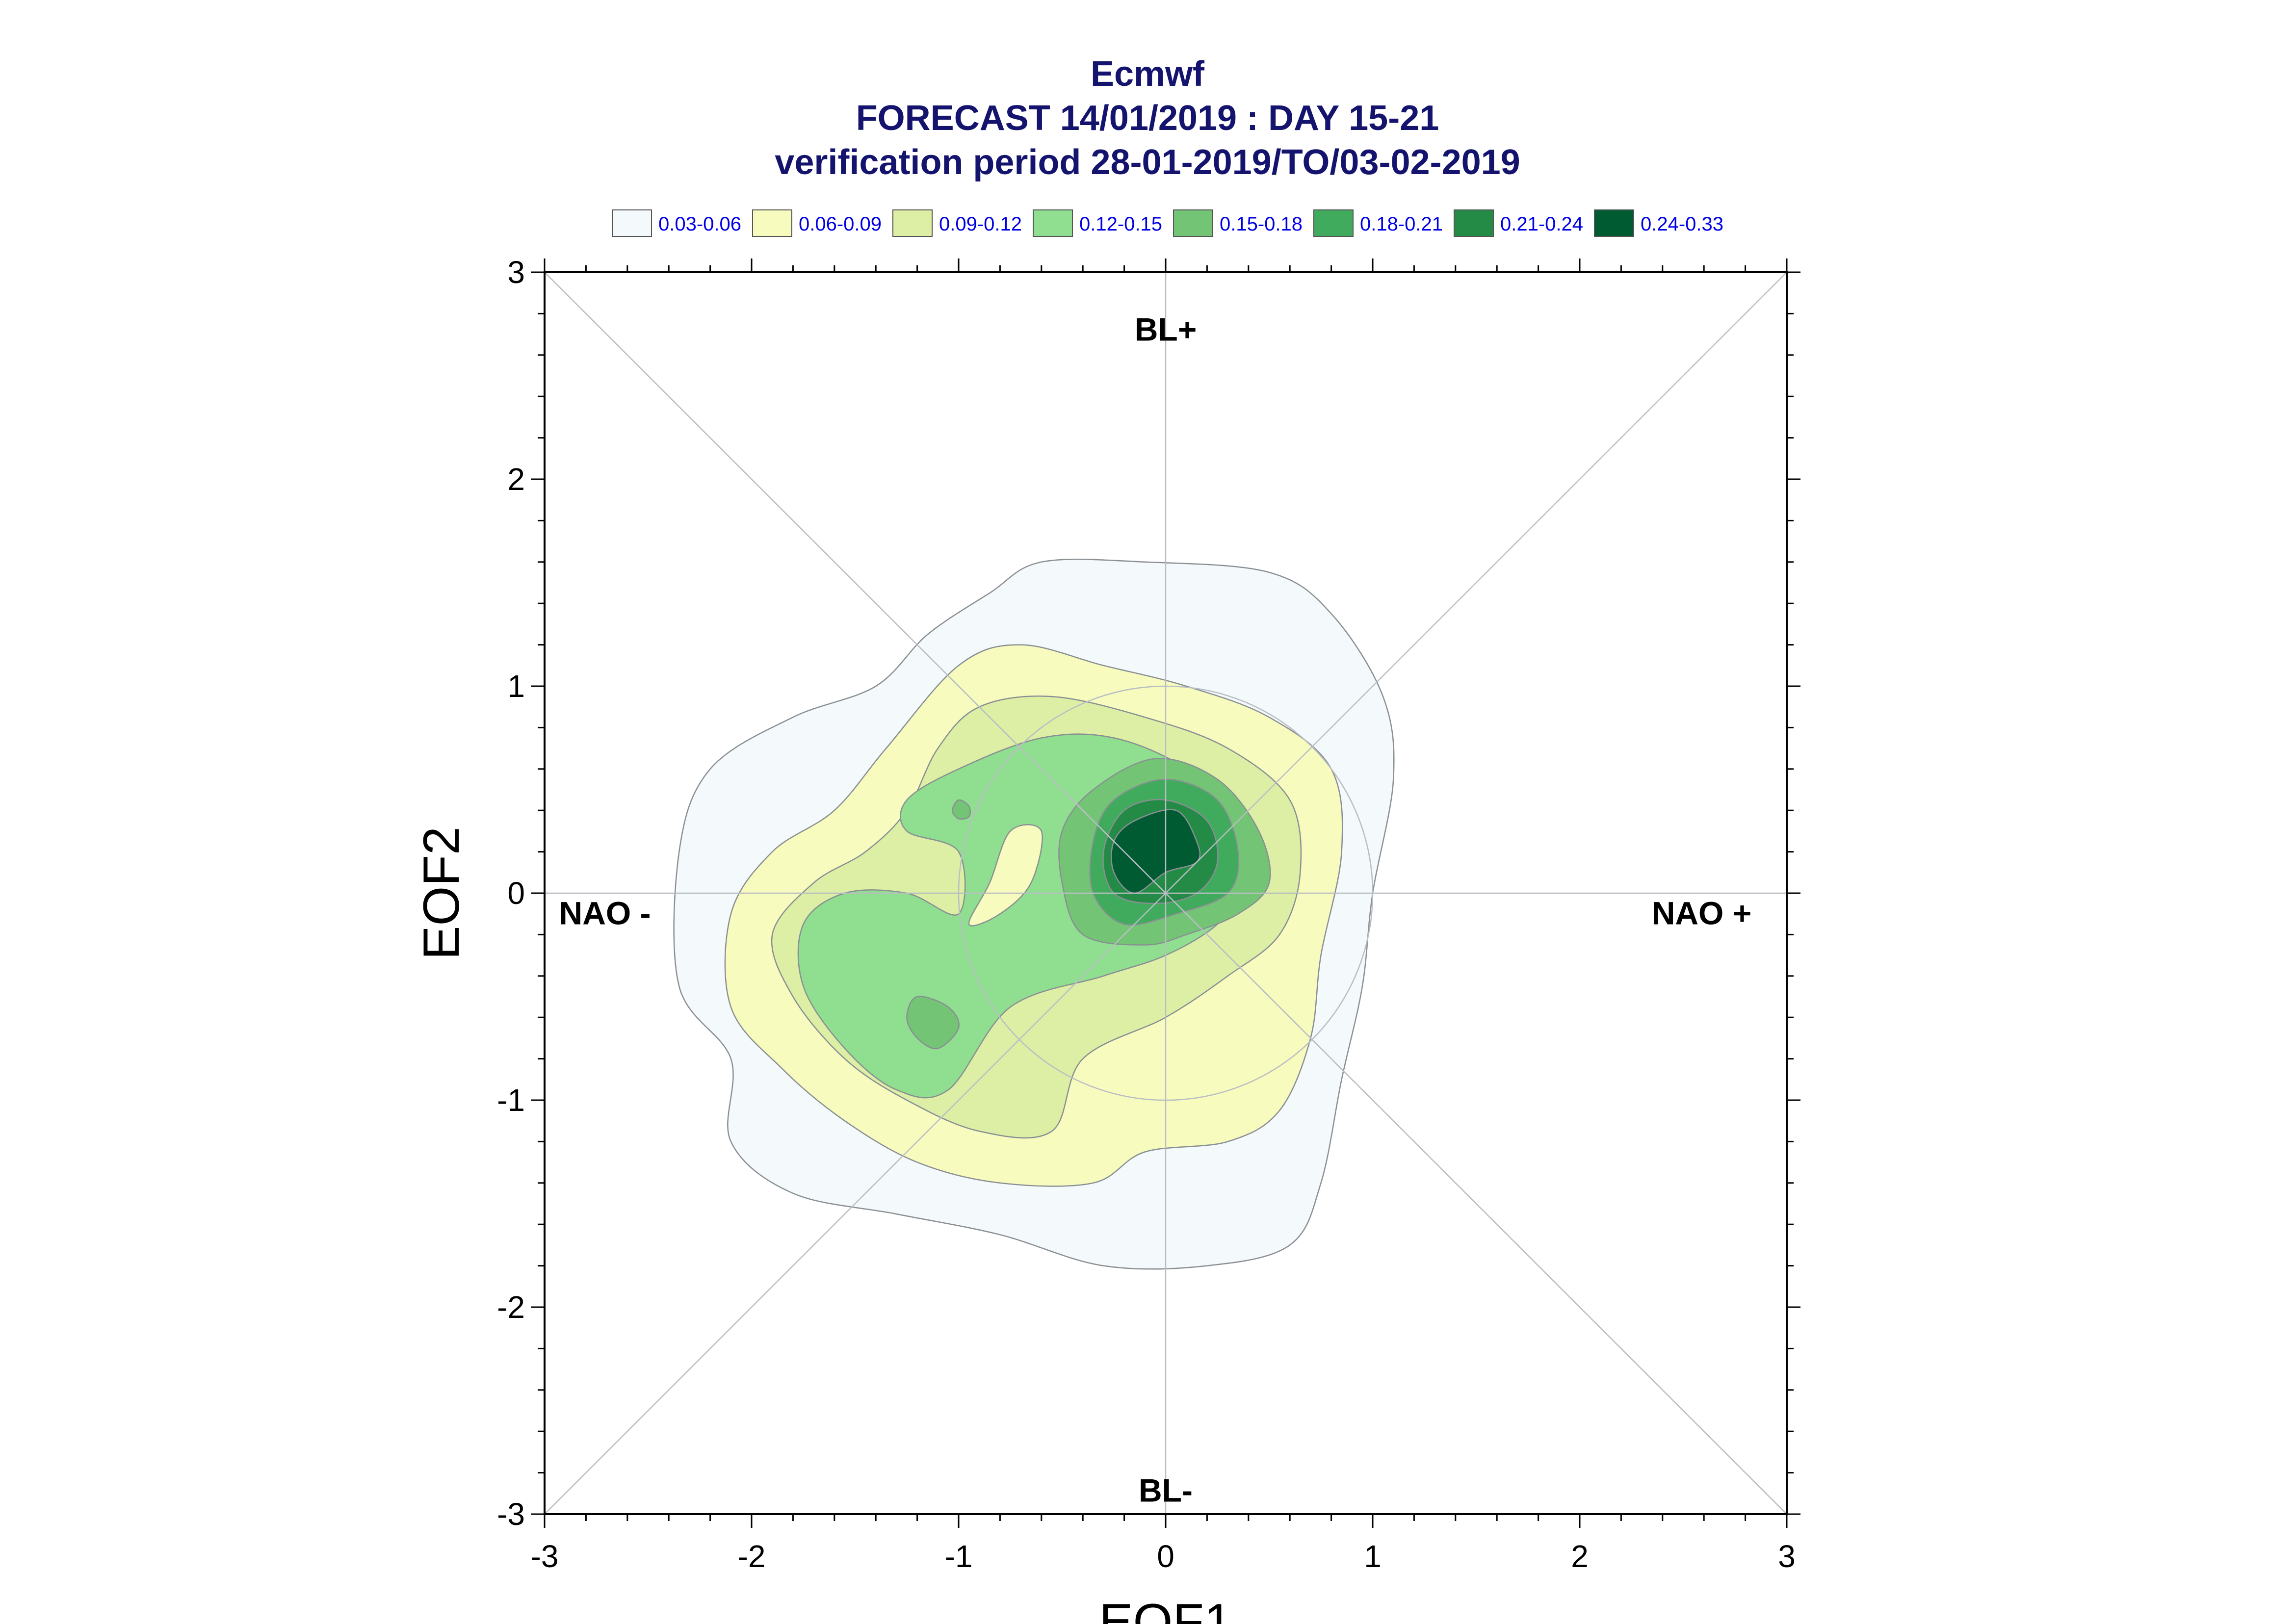  I want to click on regime-label-left: NAO -, so click(605, 913).